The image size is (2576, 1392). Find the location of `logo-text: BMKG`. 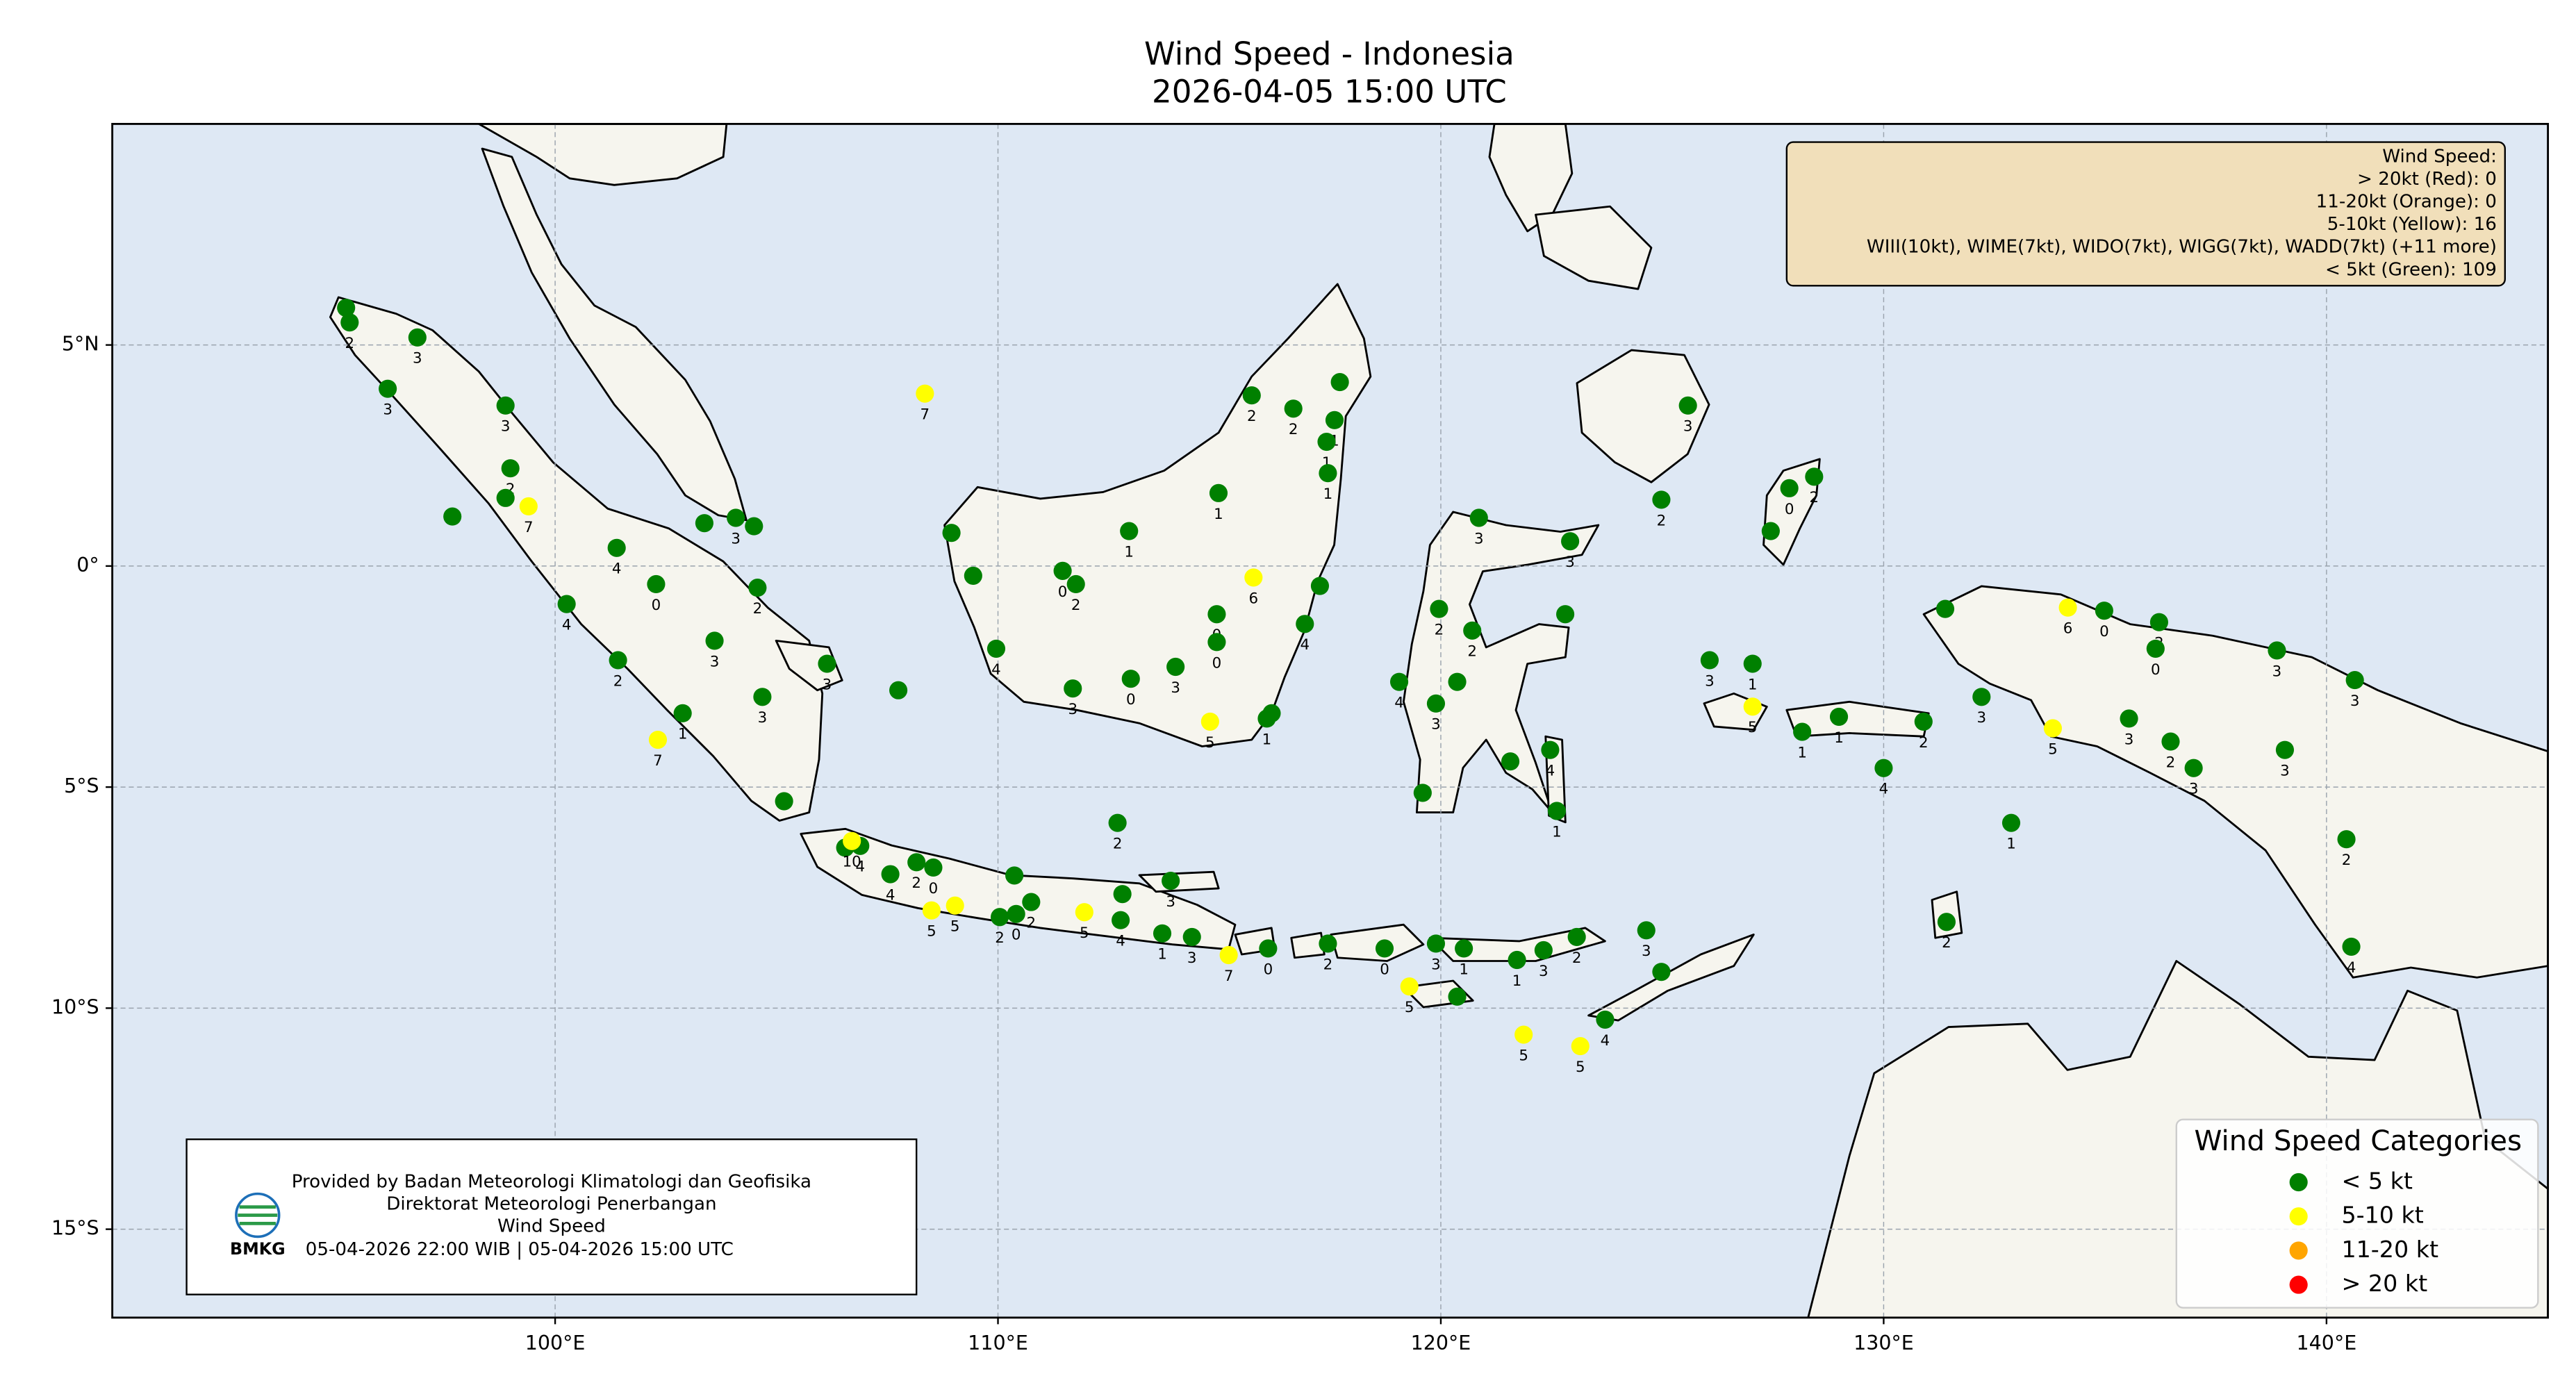

logo-text: BMKG is located at coordinates (258, 1249).